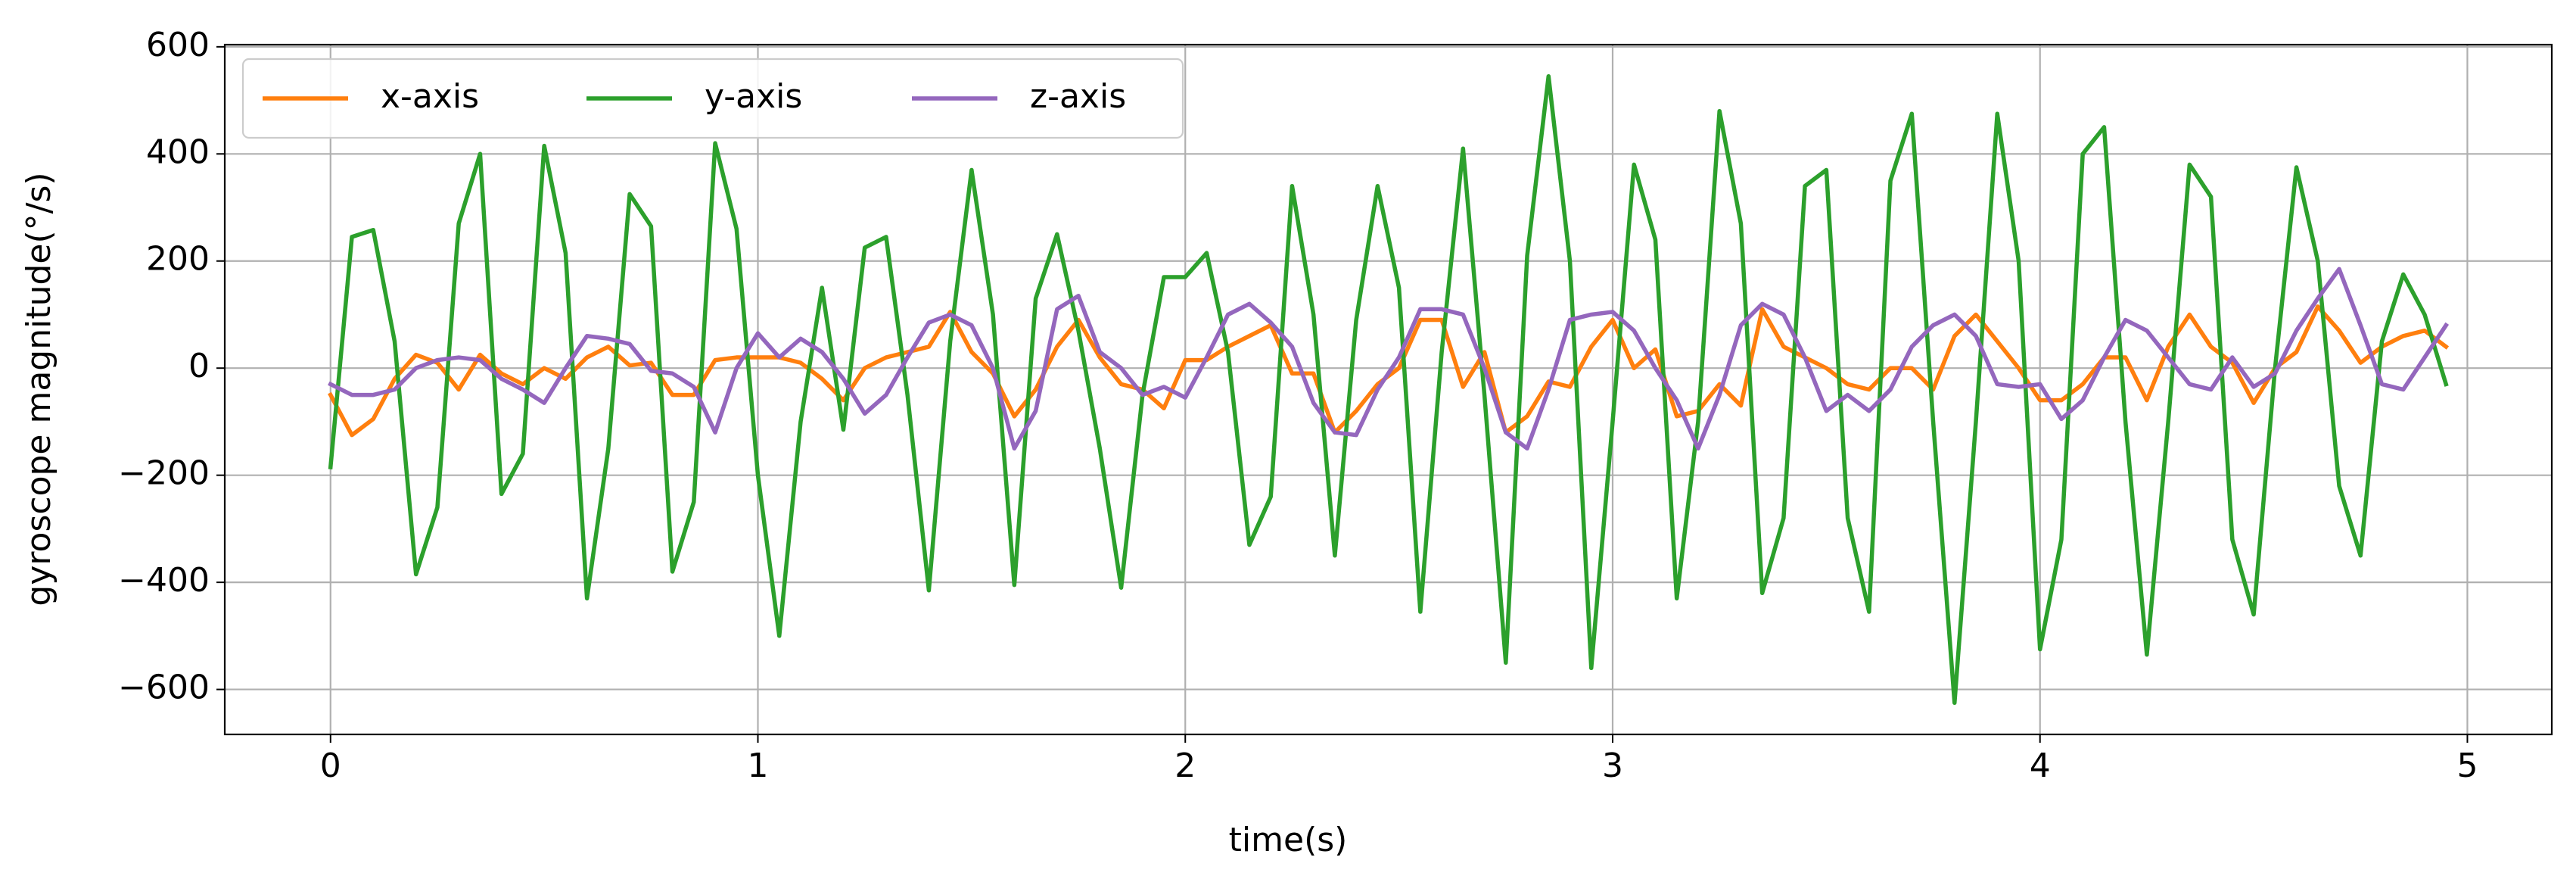  What do you see at coordinates (199, 366) in the screenshot?
I see `y-tick-label: 0` at bounding box center [199, 366].